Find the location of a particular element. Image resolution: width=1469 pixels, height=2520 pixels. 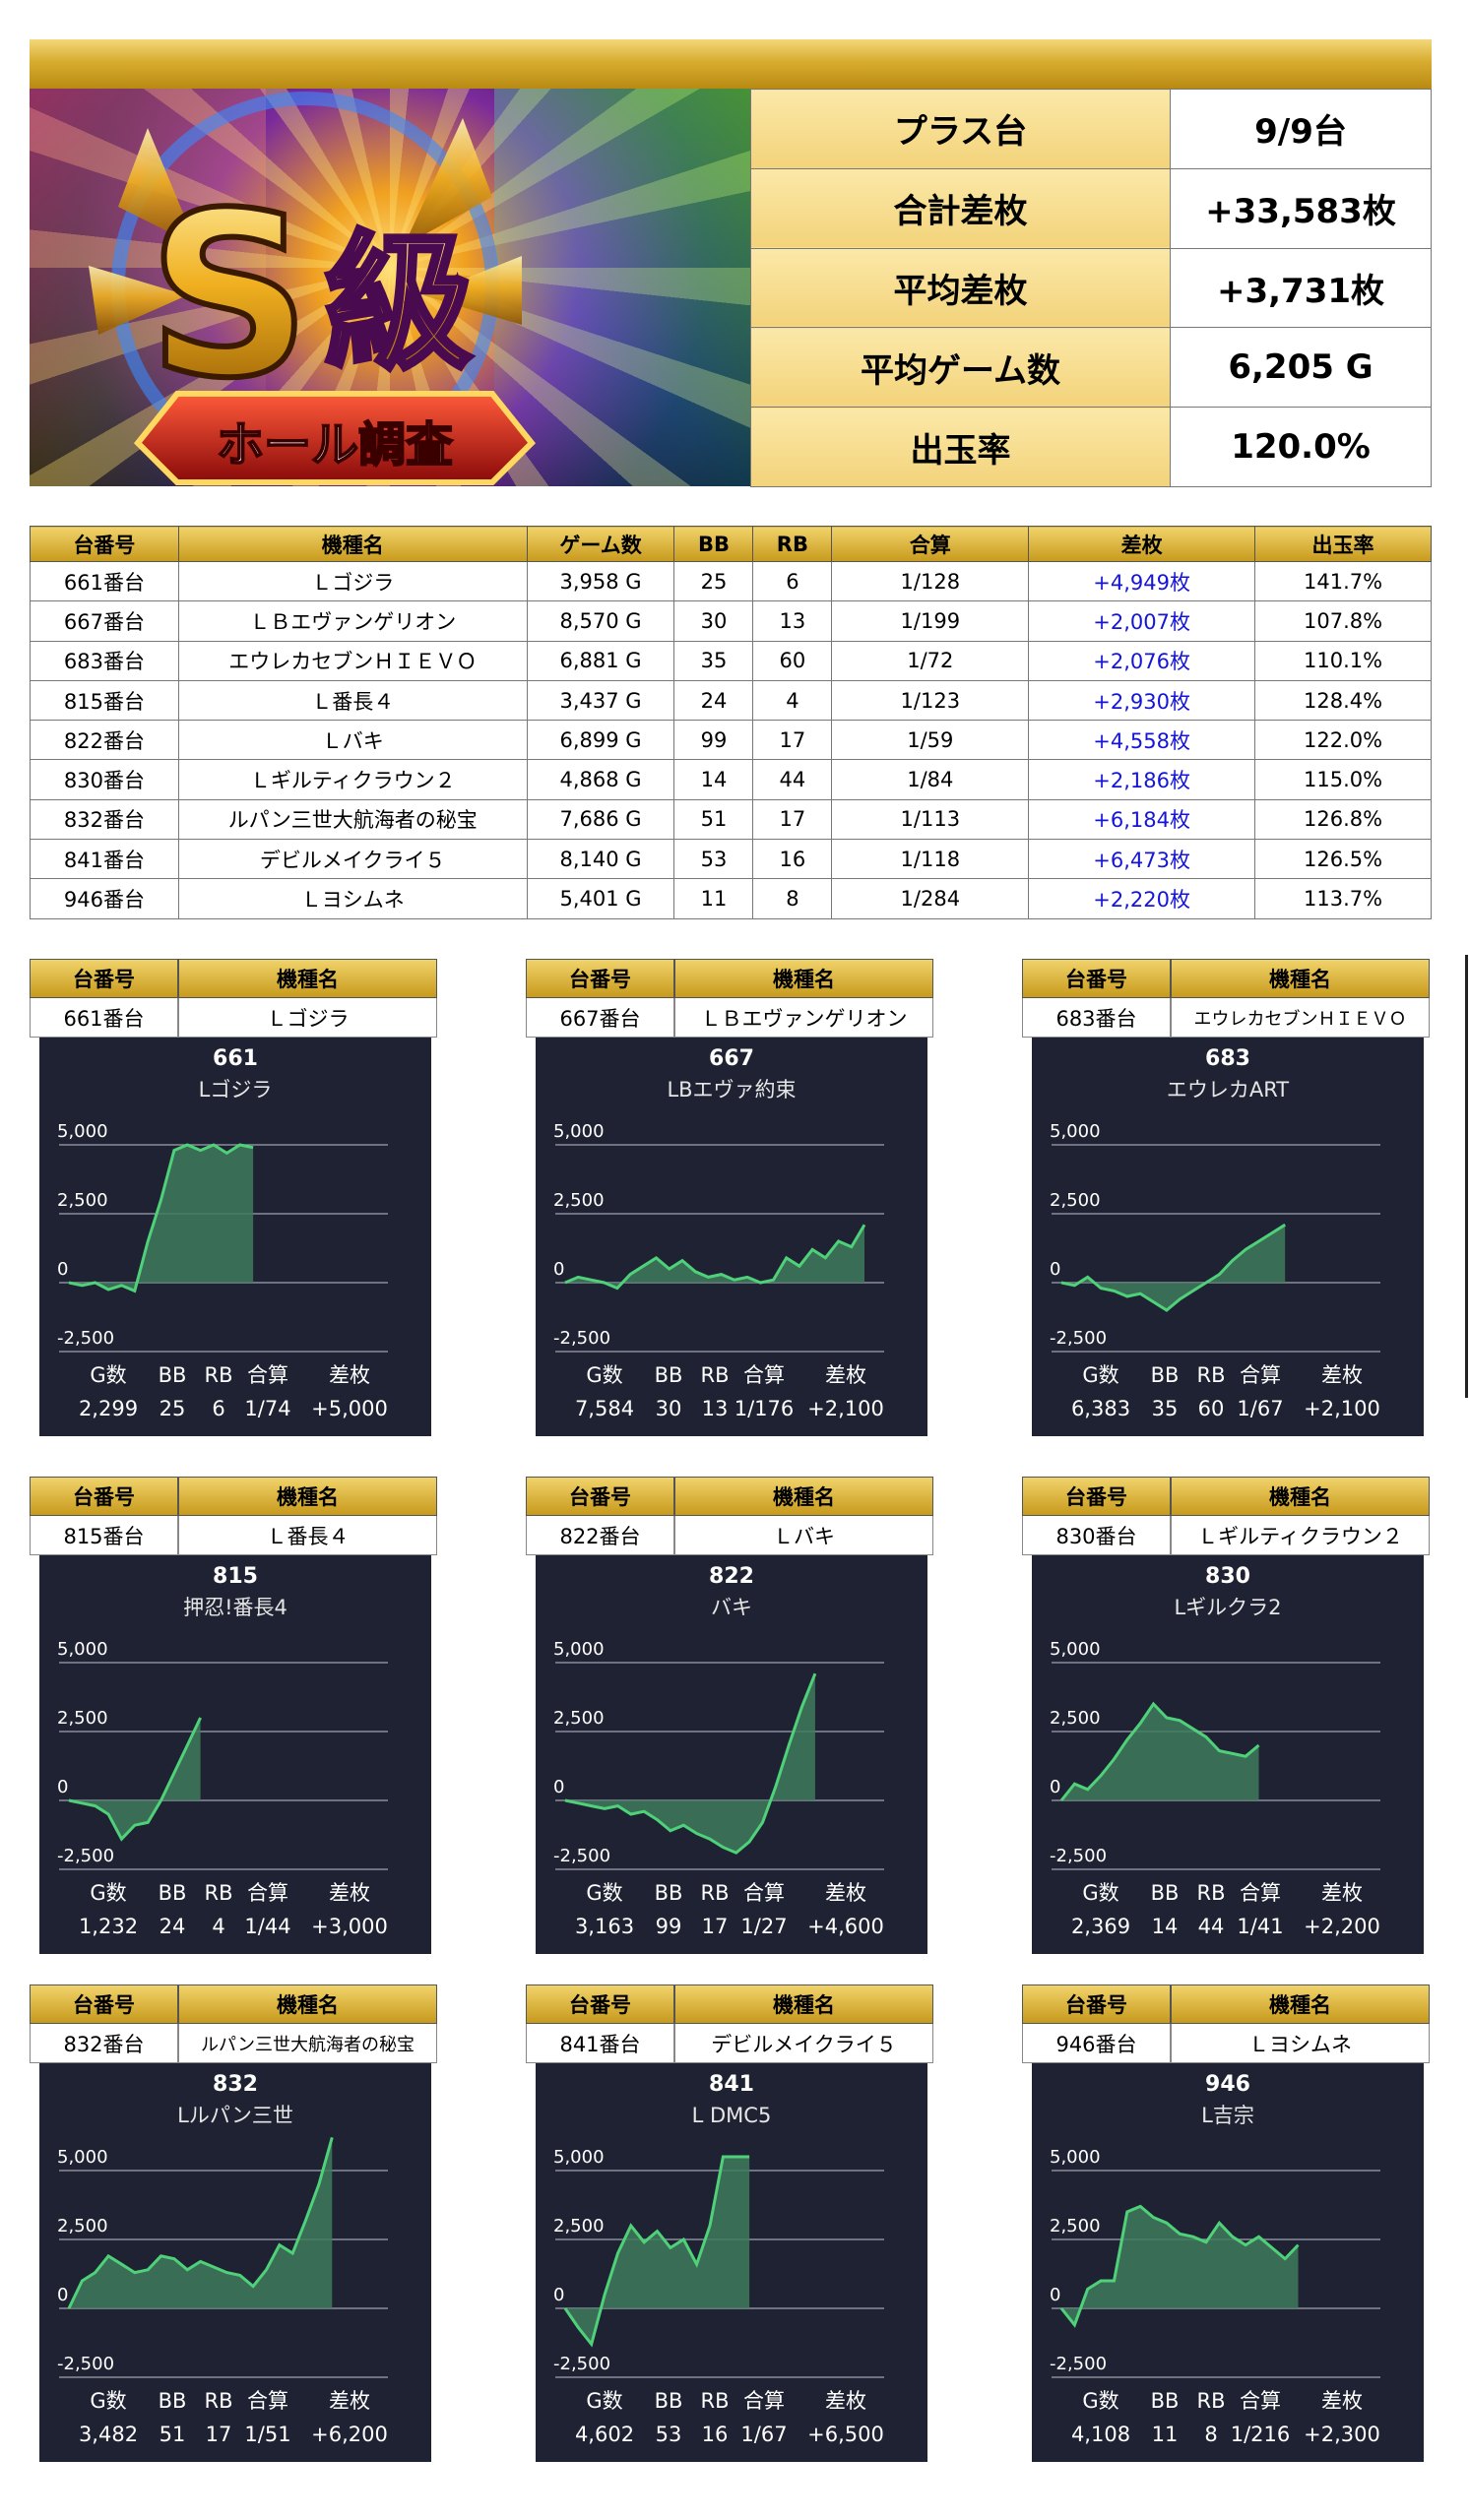

summary-row: 出玉率 120.0% is located at coordinates (1091, 447).